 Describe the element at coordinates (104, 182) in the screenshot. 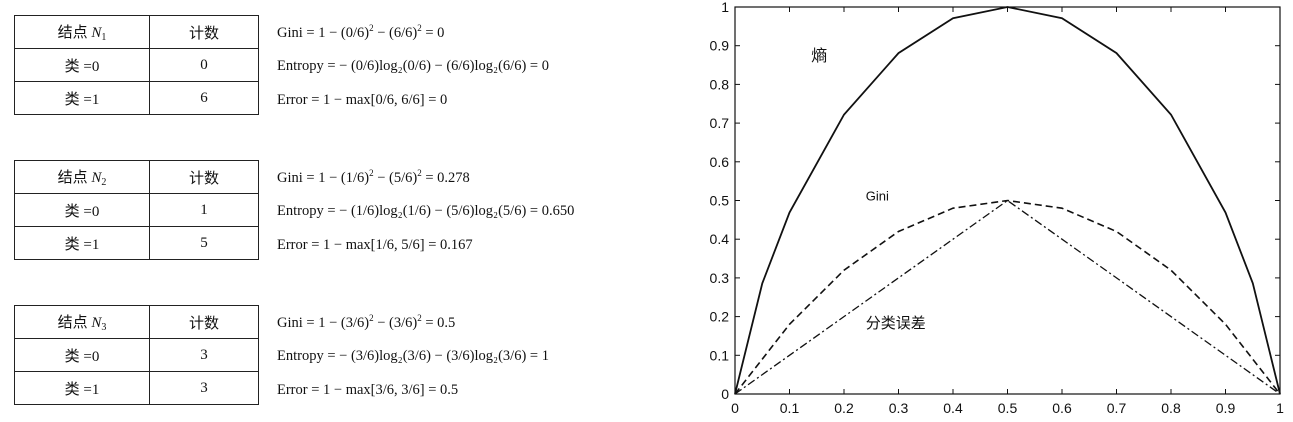

I see `node-index: 2` at that location.